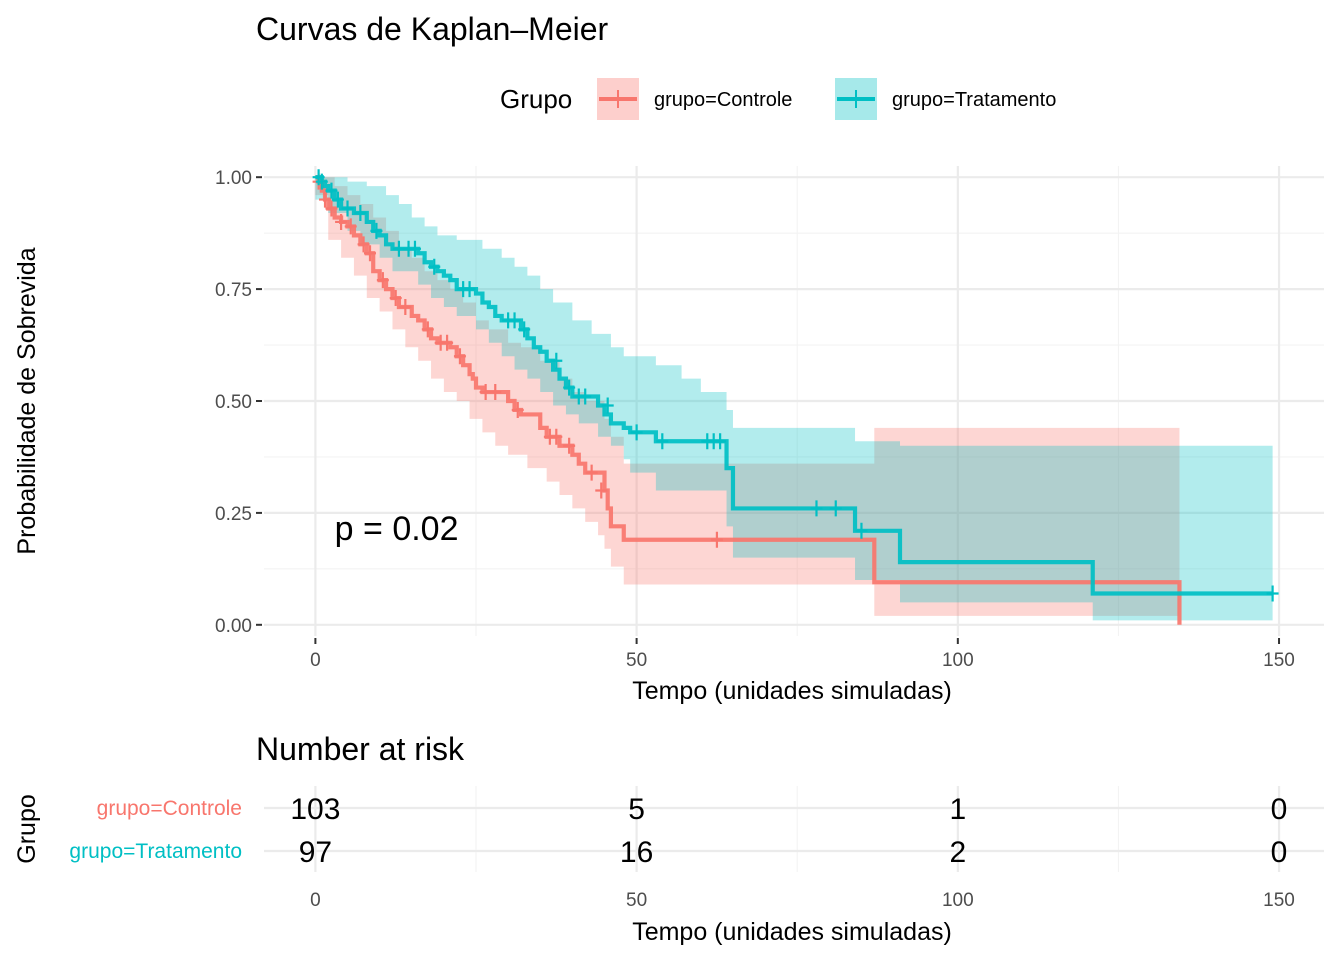  Describe the element at coordinates (958, 900) in the screenshot. I see `risk-x-tick-label: 100` at that location.